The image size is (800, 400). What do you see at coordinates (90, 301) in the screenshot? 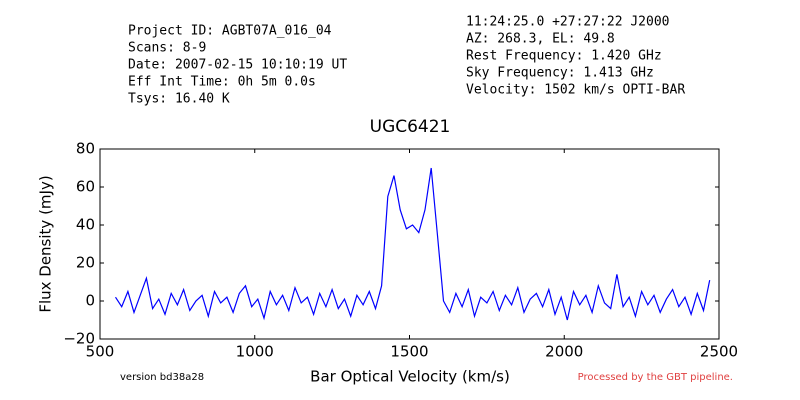
I see `y-tick-label: 0` at bounding box center [90, 301].